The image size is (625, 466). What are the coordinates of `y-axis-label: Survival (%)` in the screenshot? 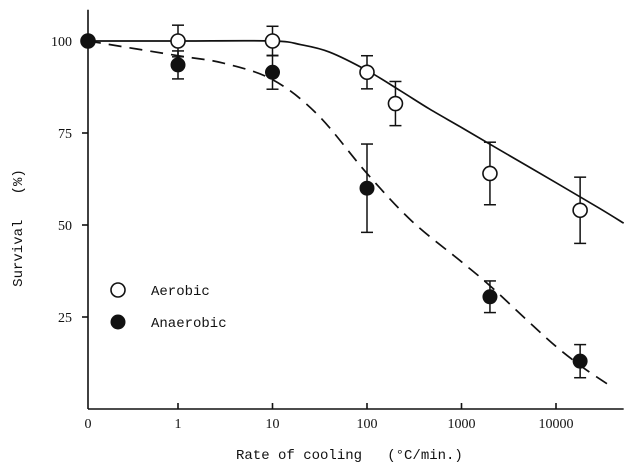 It's located at (19, 228).